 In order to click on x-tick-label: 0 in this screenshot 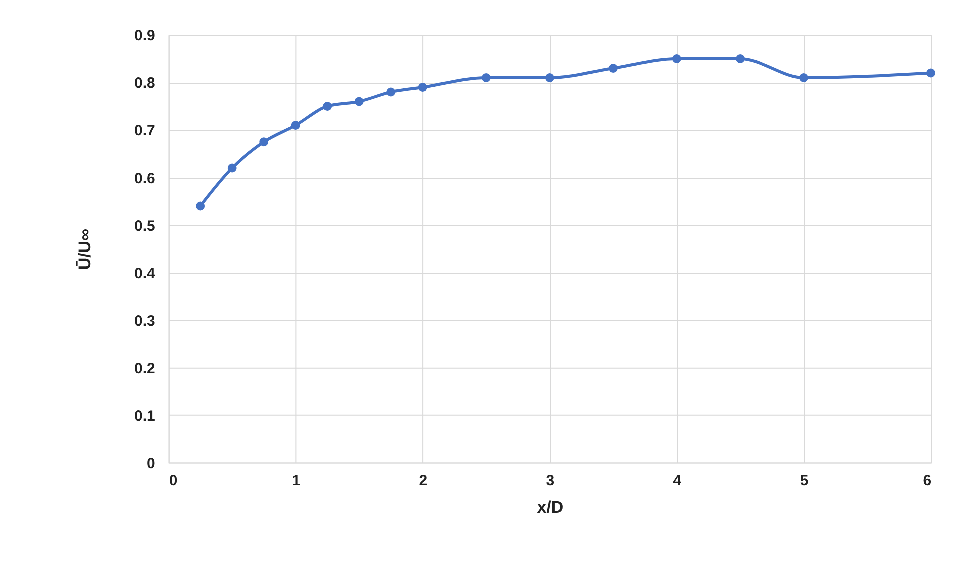, I will do `click(173, 481)`.